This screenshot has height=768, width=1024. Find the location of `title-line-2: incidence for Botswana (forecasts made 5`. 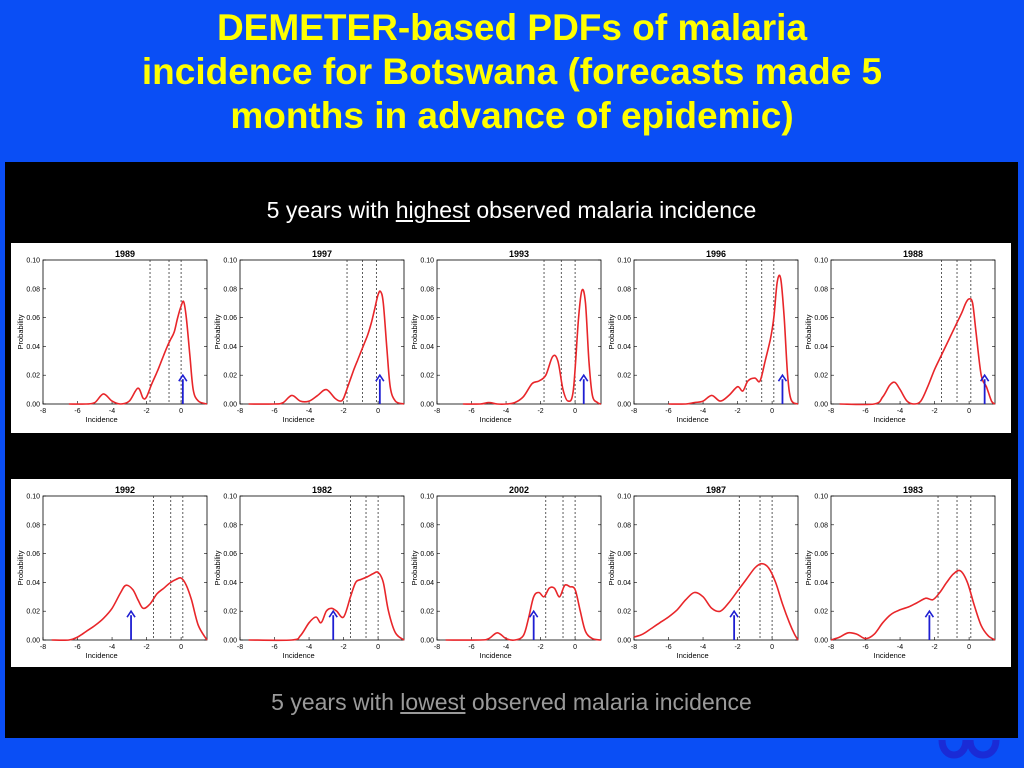

title-line-2: incidence for Botswana (forecasts made 5 is located at coordinates (512, 71).